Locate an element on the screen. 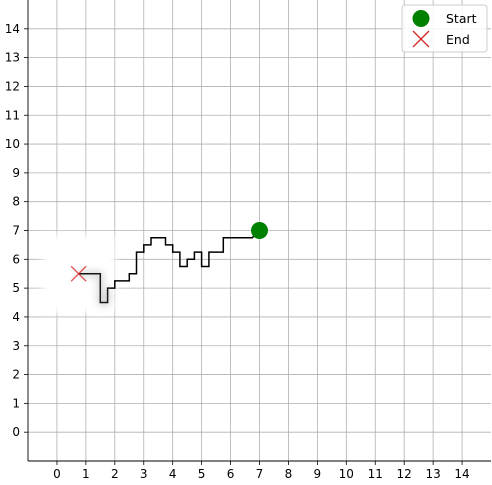  x-tick-label: 11 is located at coordinates (375, 474).